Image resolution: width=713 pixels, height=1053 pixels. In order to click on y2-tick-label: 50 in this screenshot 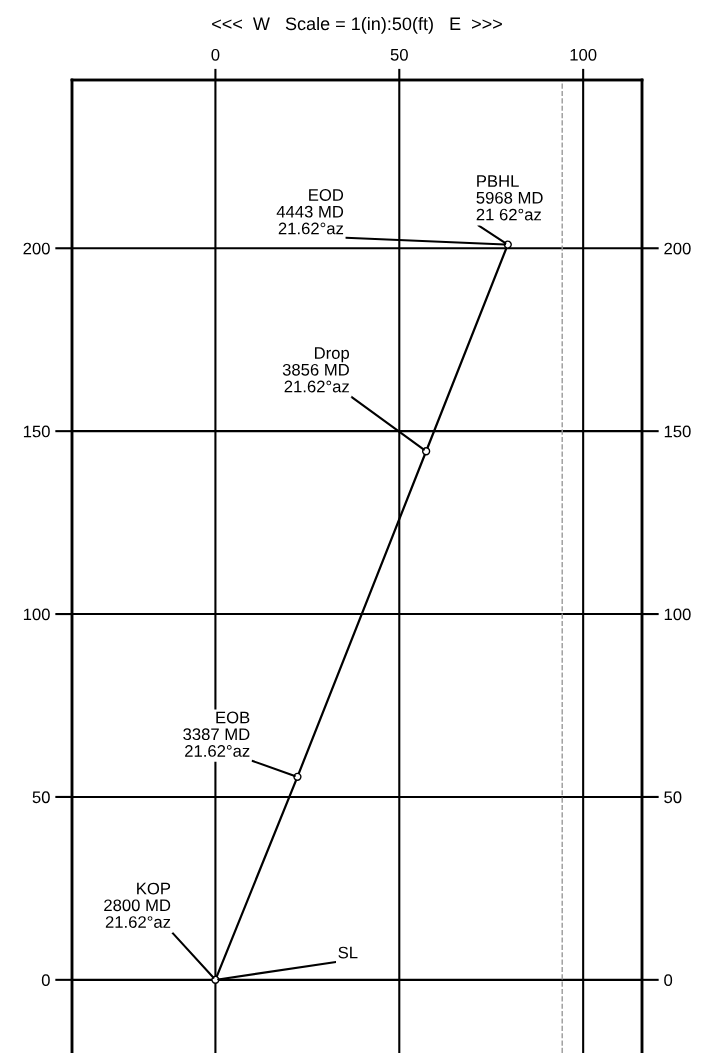, I will do `click(673, 797)`.